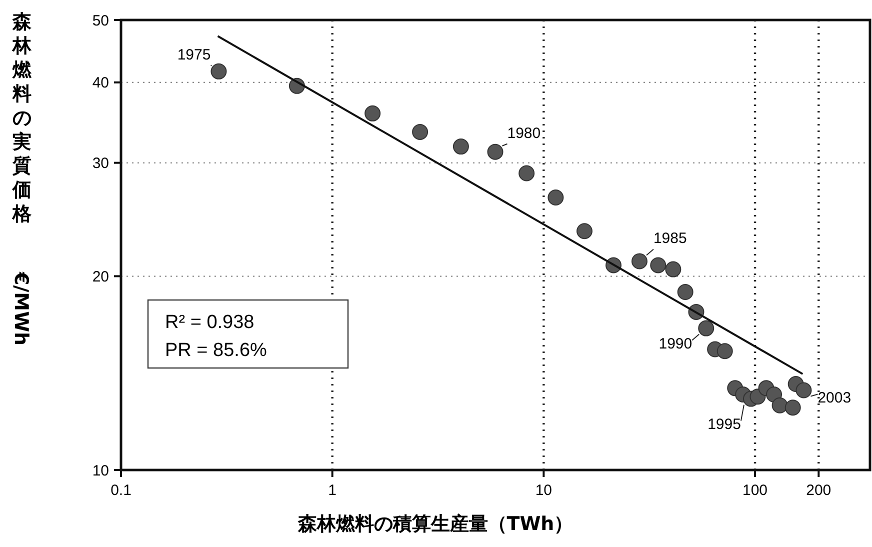 The width and height of the screenshot is (872, 547). What do you see at coordinates (755, 490) in the screenshot?
I see `x-tick-label: 100` at bounding box center [755, 490].